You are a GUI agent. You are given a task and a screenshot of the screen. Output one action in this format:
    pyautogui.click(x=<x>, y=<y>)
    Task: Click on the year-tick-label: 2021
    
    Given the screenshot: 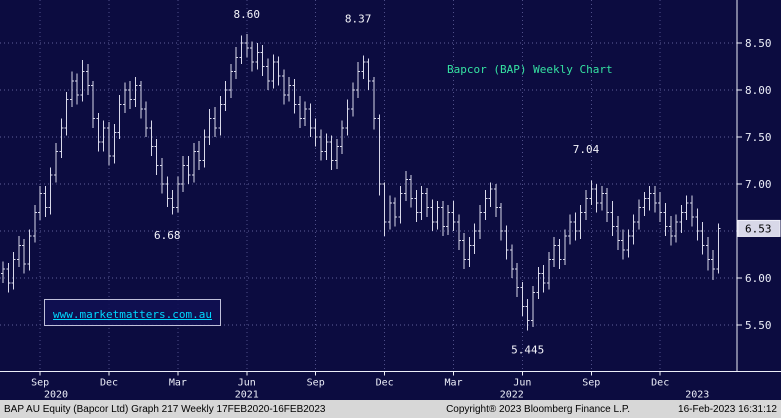 What is the action you would take?
    pyautogui.click(x=247, y=395)
    